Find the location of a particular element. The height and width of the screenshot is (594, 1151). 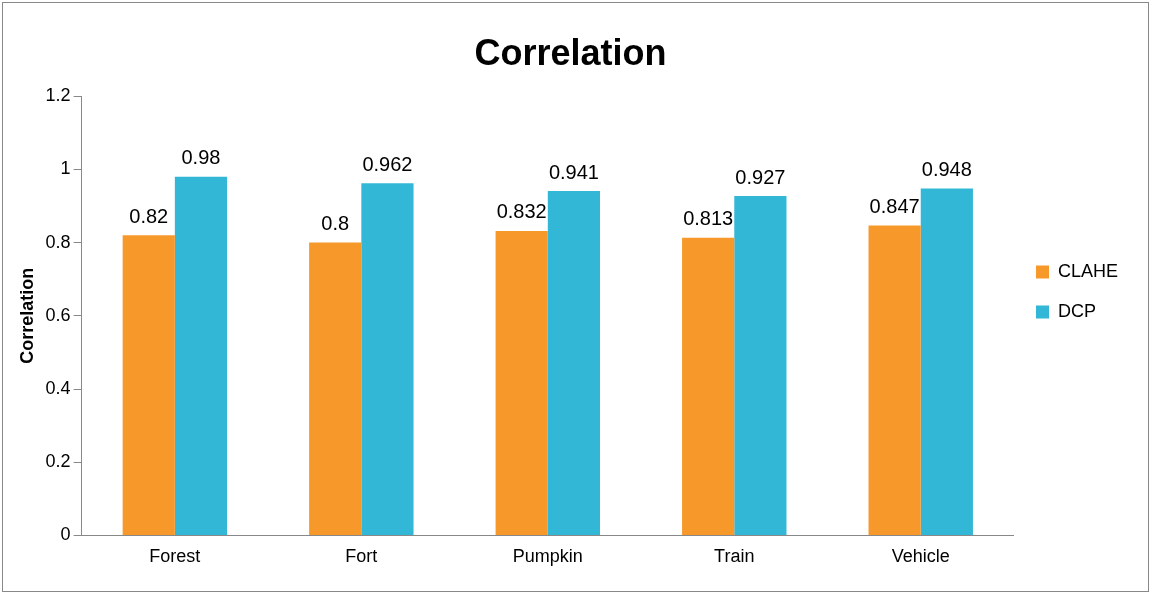

y-tick-label: 0.4 is located at coordinates (58, 387).